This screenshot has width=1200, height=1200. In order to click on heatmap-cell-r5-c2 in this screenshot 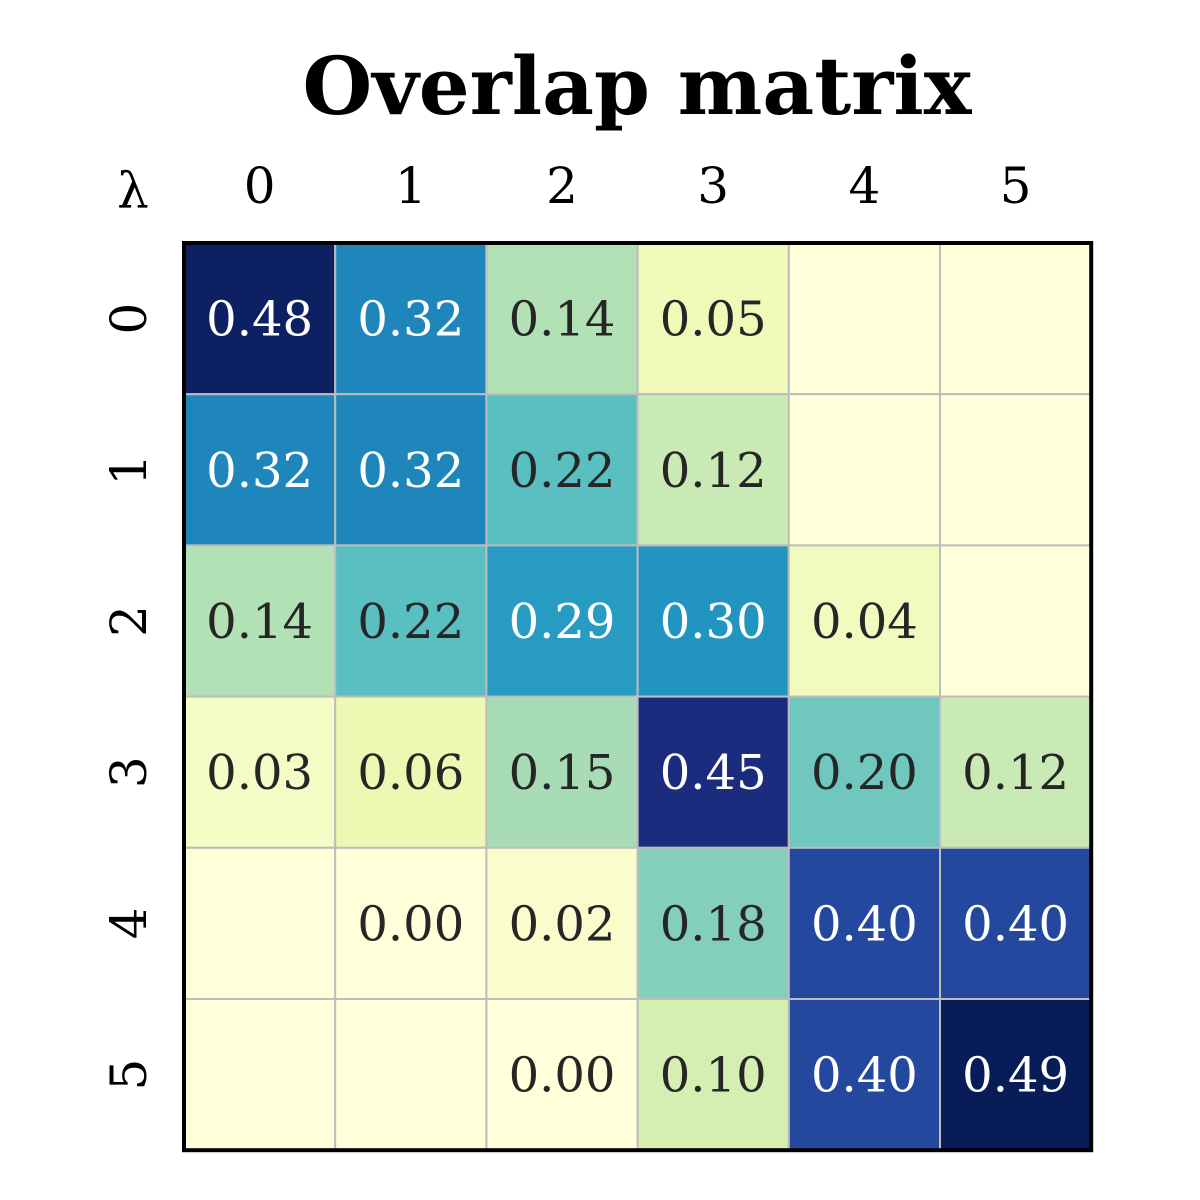, I will do `click(562, 1075)`.